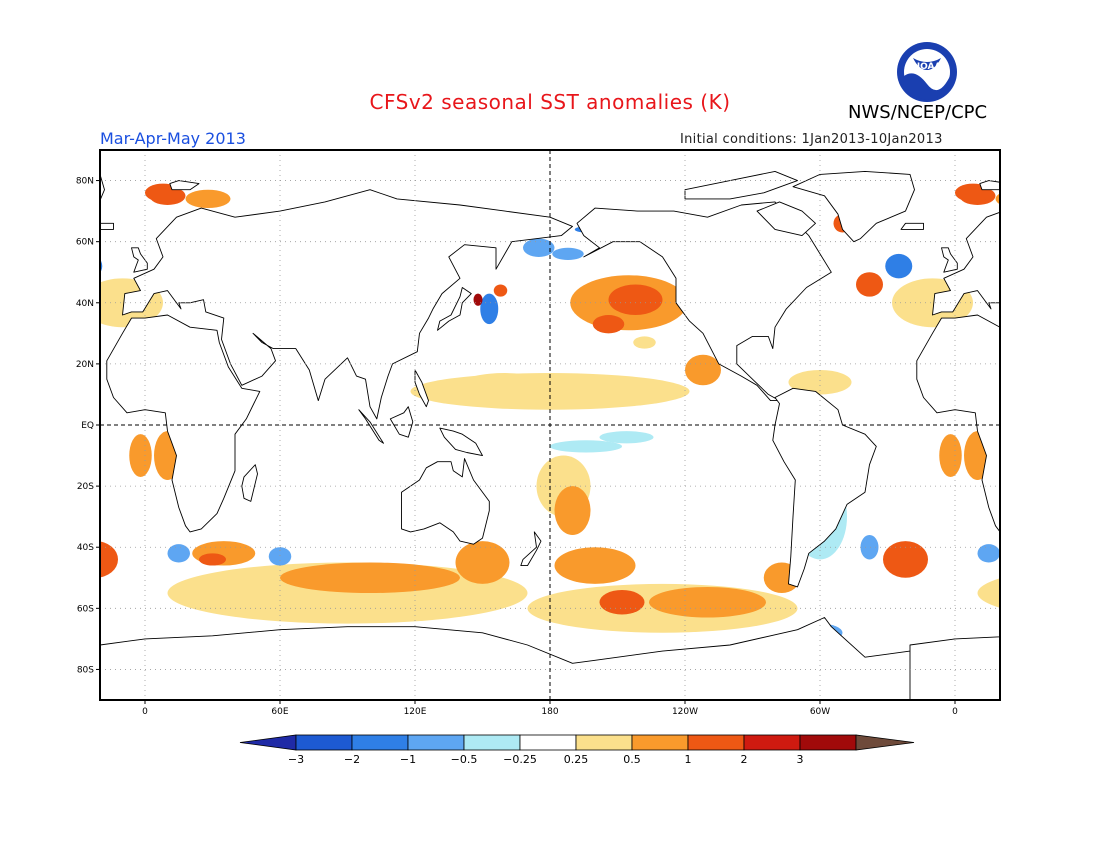 The height and width of the screenshot is (850, 1100). Describe the element at coordinates (549, 712) in the screenshot. I see `longitude-tick-label: 180` at that location.